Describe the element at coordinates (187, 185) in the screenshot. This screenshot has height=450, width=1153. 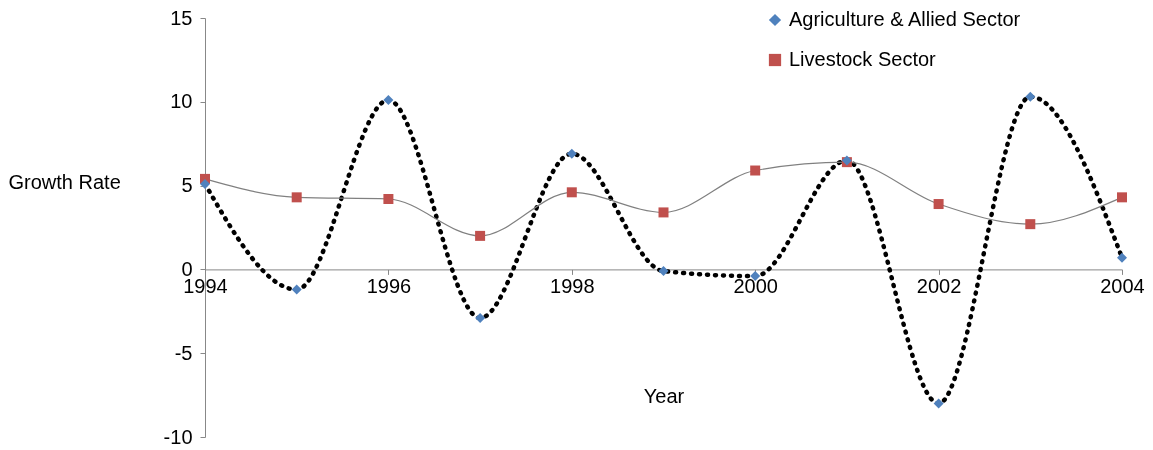
I see `y-tick-label: 5` at that location.